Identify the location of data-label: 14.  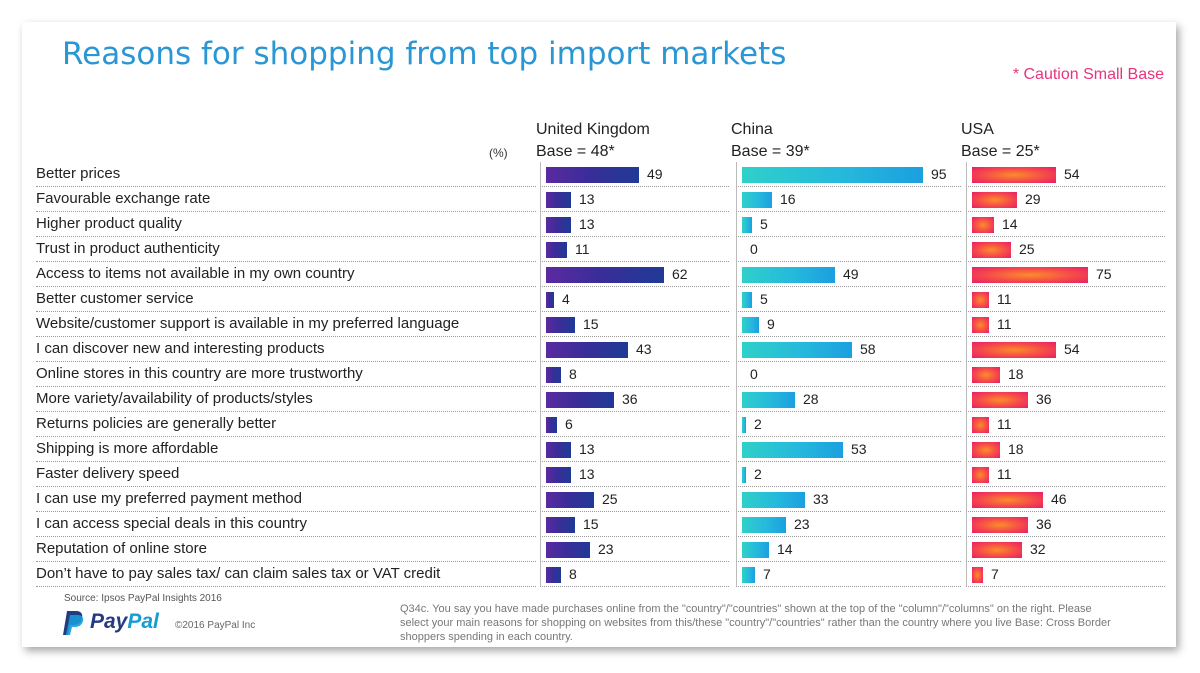
(785, 549).